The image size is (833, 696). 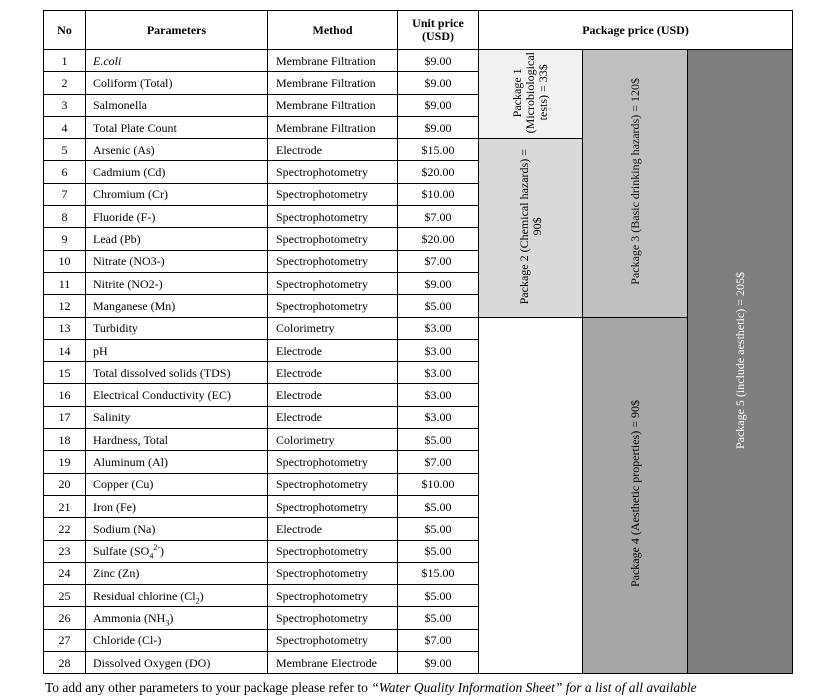 I want to click on parameter-cell: Iron (Fe), so click(x=176, y=506).